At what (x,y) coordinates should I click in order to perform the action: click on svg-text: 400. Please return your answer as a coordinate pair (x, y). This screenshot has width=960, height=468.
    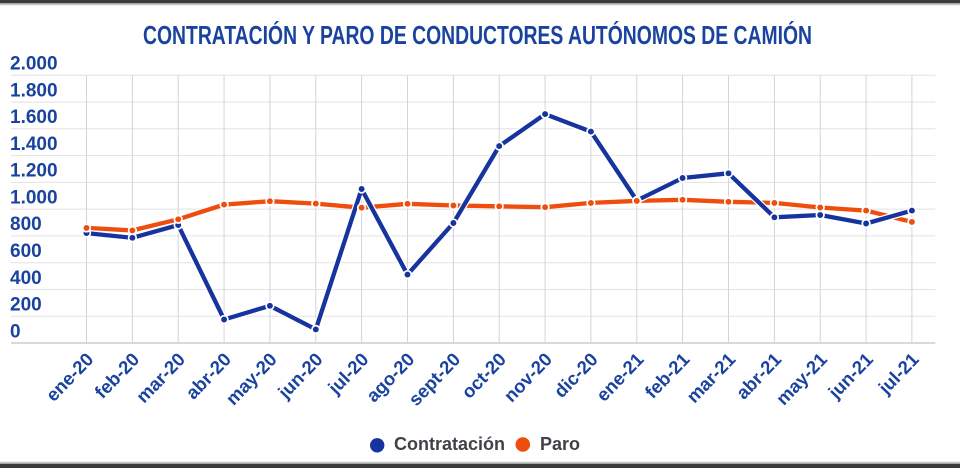
    Looking at the image, I should click on (26, 278).